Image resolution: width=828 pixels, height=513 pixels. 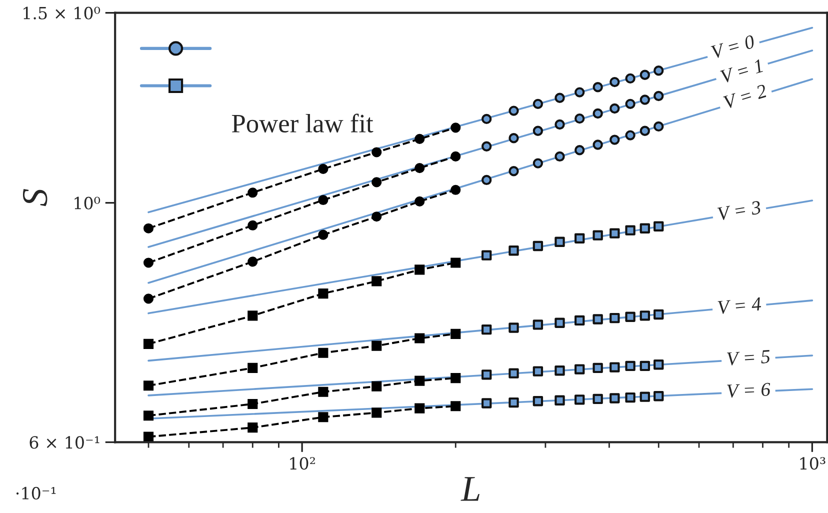 I want to click on y-tick-label: 6 × 10⁻¹, so click(x=65, y=442).